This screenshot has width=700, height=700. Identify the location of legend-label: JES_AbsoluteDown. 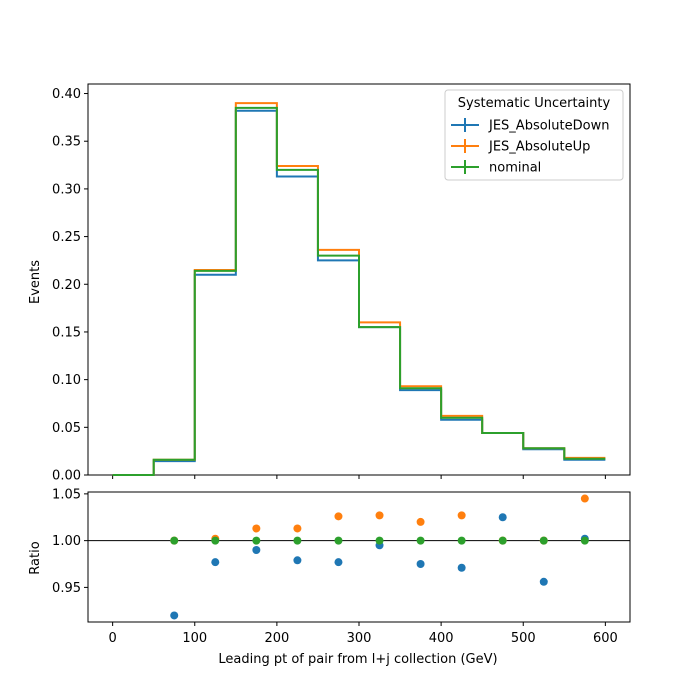
(548, 126).